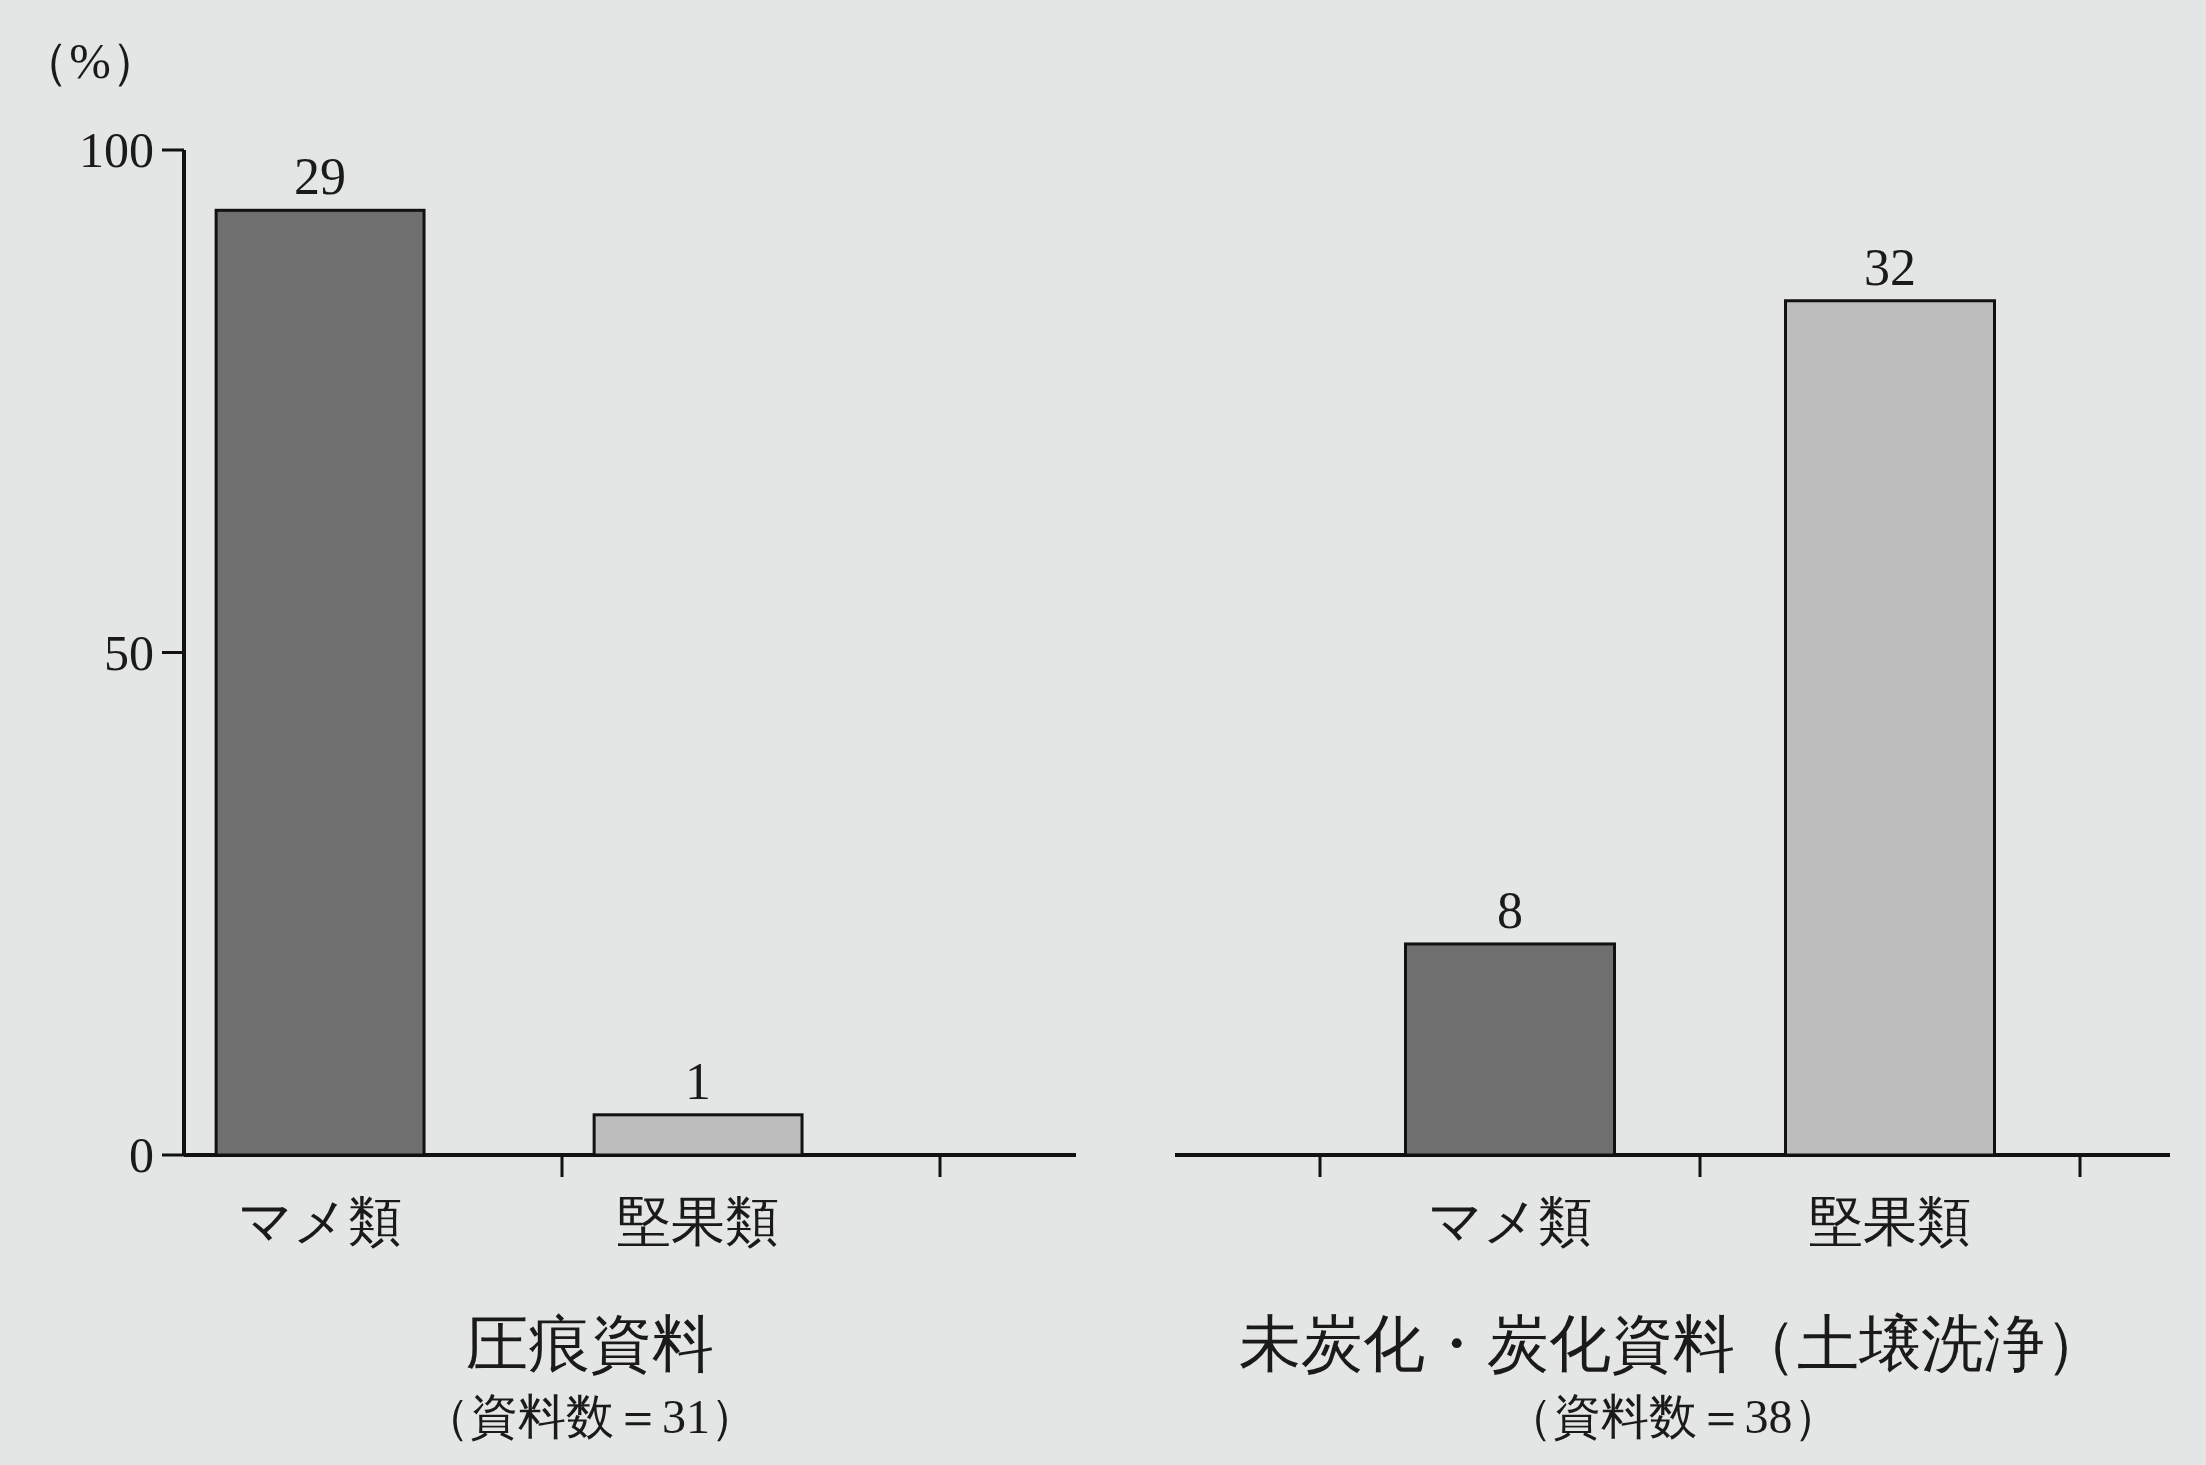 The height and width of the screenshot is (1465, 2206). Describe the element at coordinates (129, 652) in the screenshot. I see `y-tick-label: 50` at that location.